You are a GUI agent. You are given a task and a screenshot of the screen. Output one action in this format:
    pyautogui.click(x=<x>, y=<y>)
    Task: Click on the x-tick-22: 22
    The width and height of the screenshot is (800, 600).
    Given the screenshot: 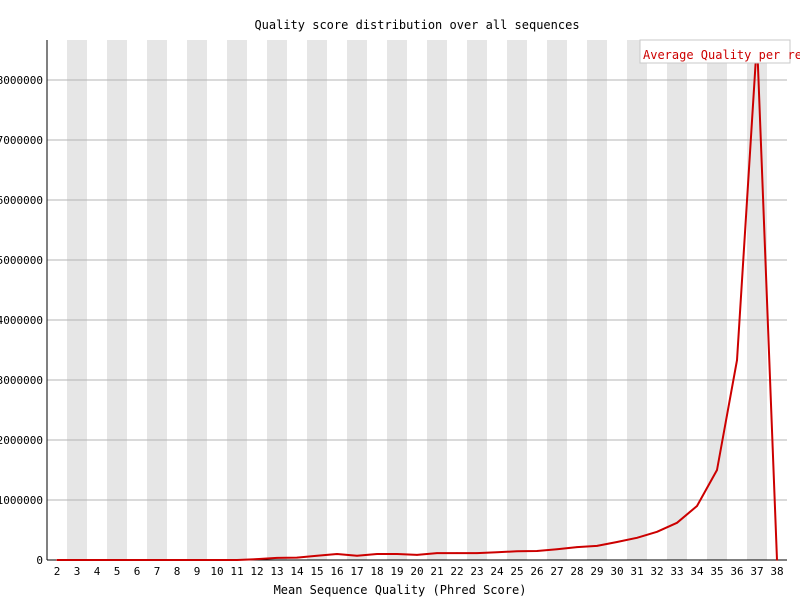 What is the action you would take?
    pyautogui.click(x=456, y=571)
    